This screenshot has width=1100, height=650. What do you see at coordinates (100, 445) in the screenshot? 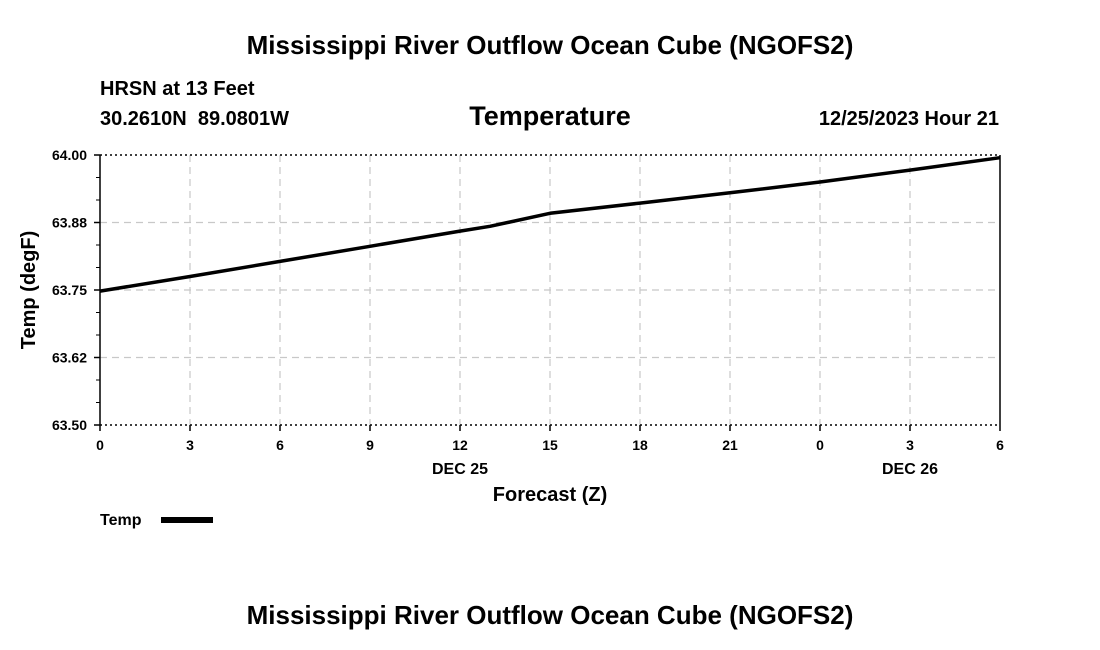
I see `x-tick-label-0: 0` at bounding box center [100, 445].